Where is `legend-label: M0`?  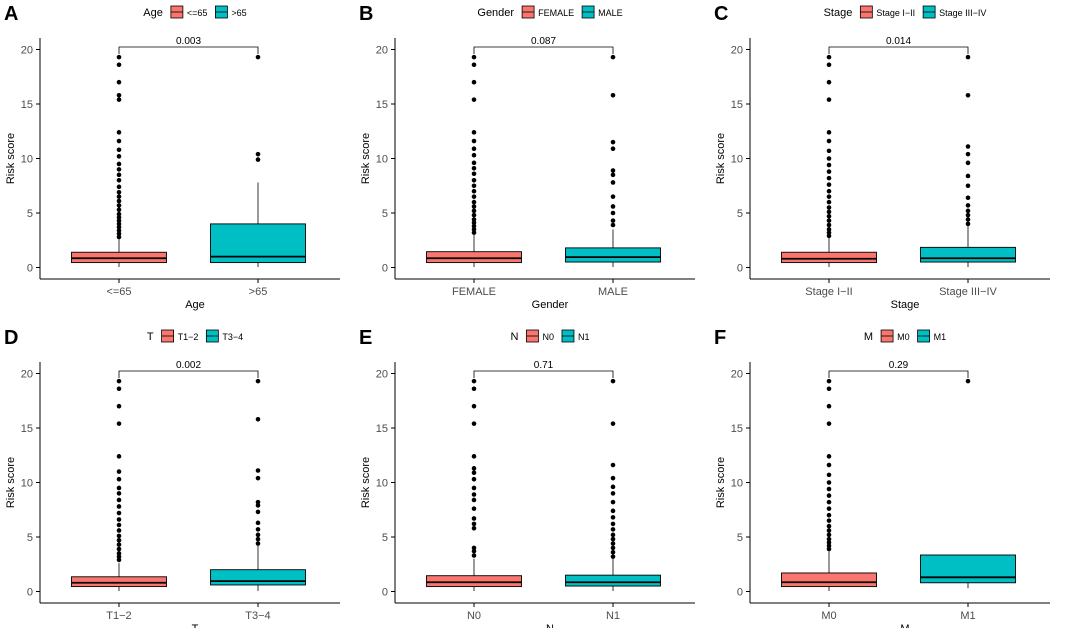 legend-label: M0 is located at coordinates (903, 337).